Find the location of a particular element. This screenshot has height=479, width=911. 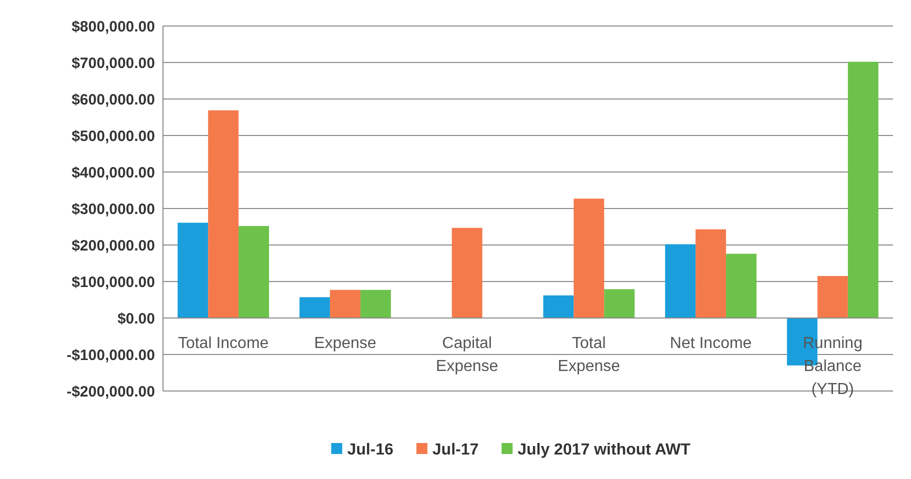

legend-label: Jul-17 is located at coordinates (455, 450).